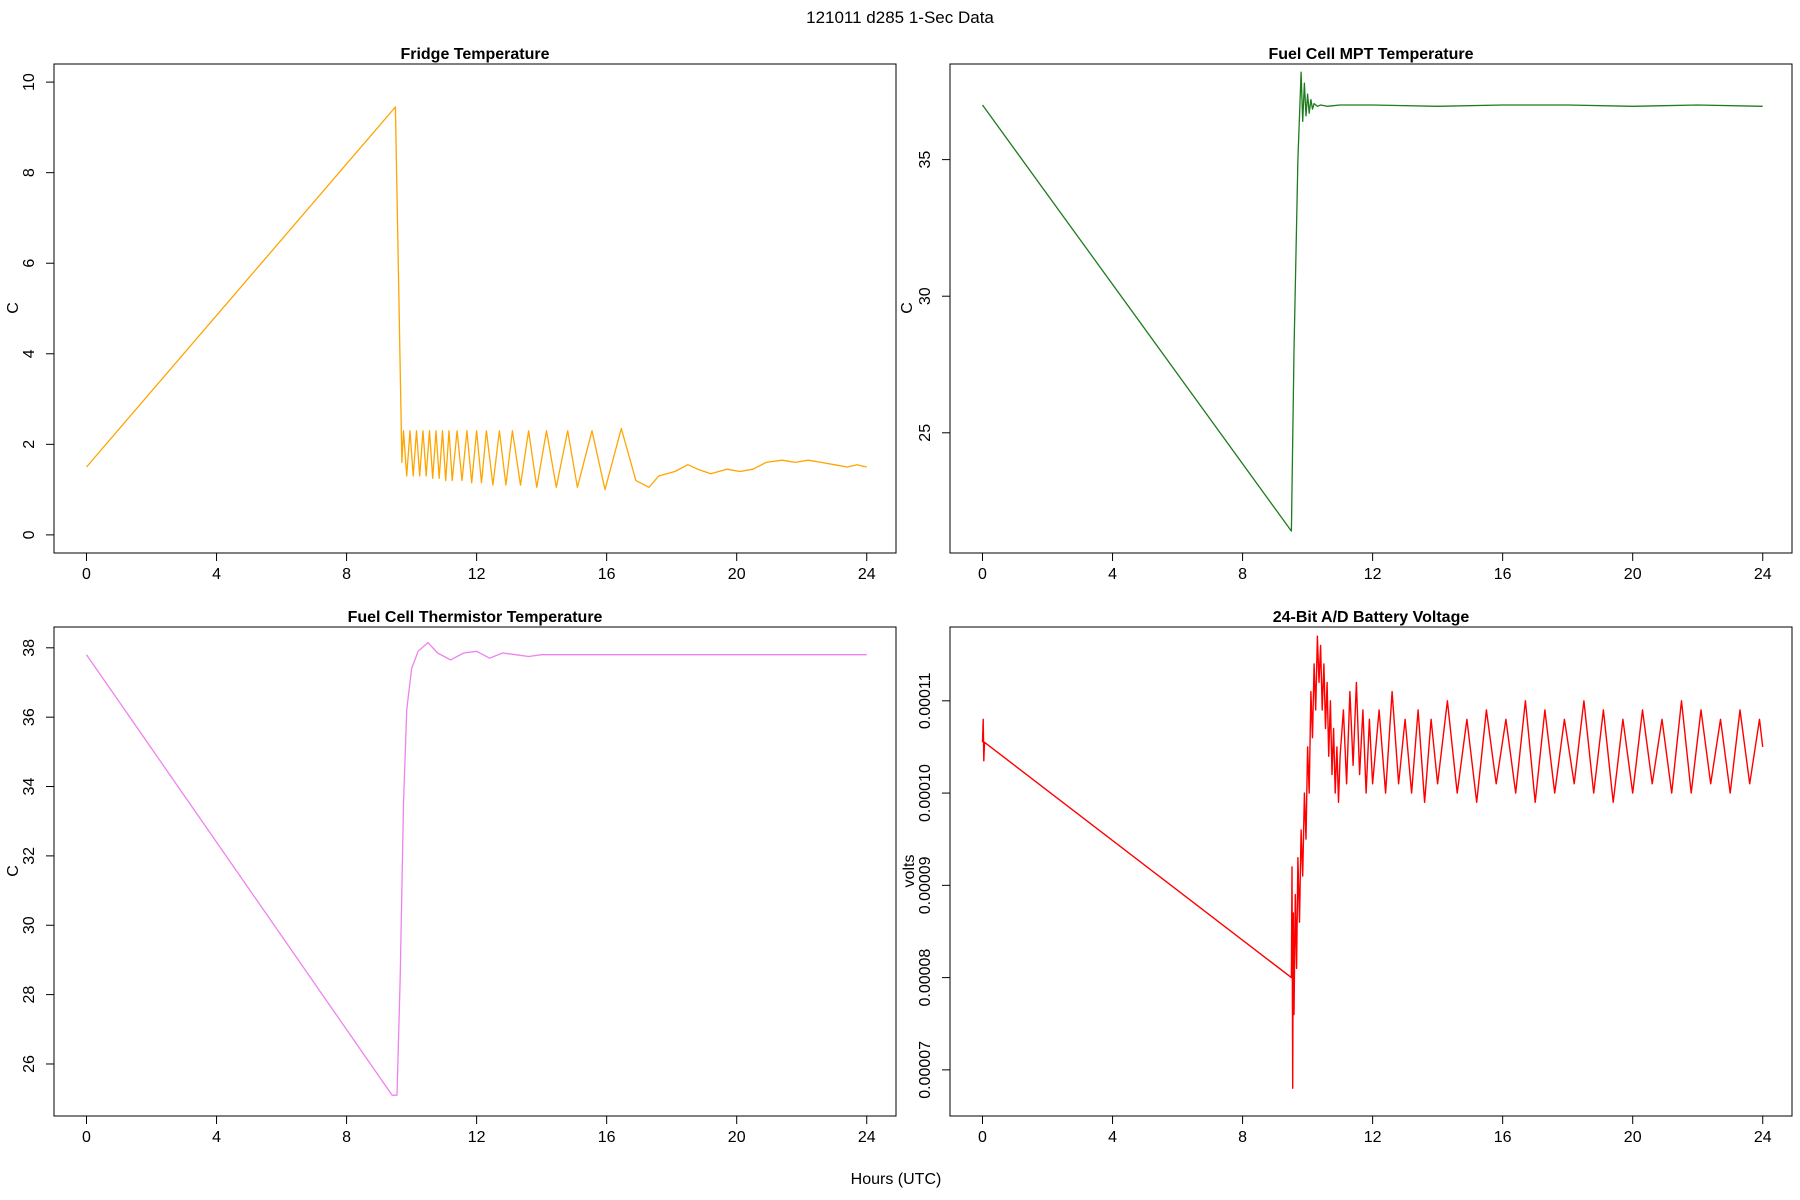 The width and height of the screenshot is (1800, 1200). I want to click on y-tick-label: 10, so click(29, 82).